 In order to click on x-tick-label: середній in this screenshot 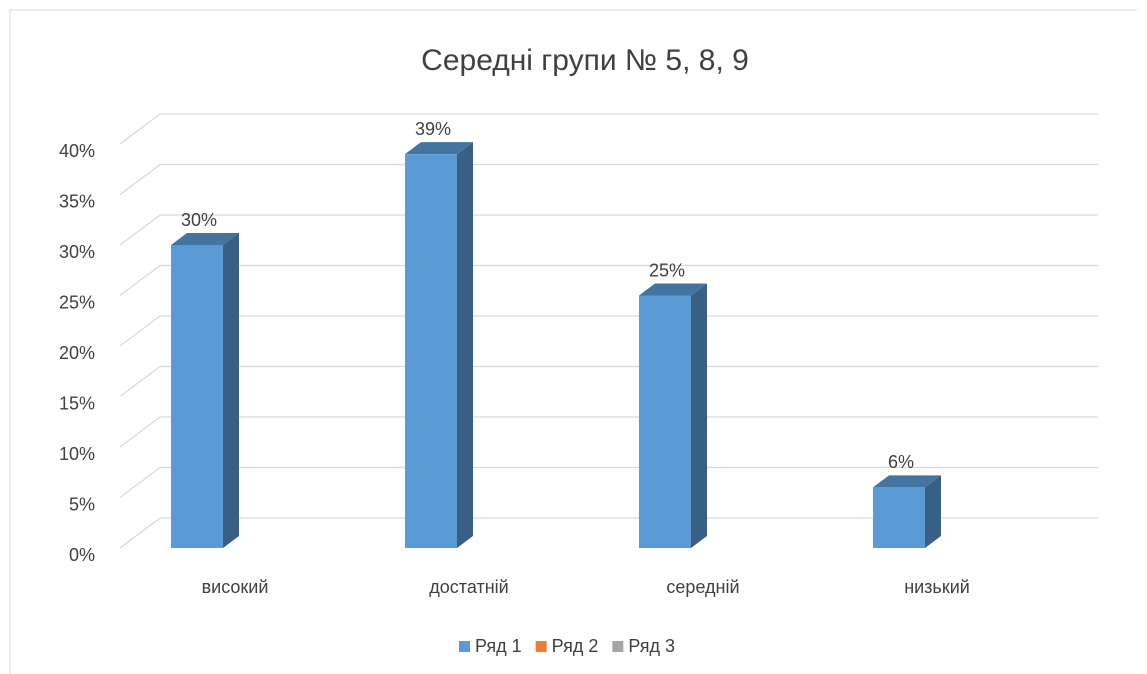, I will do `click(702, 587)`.